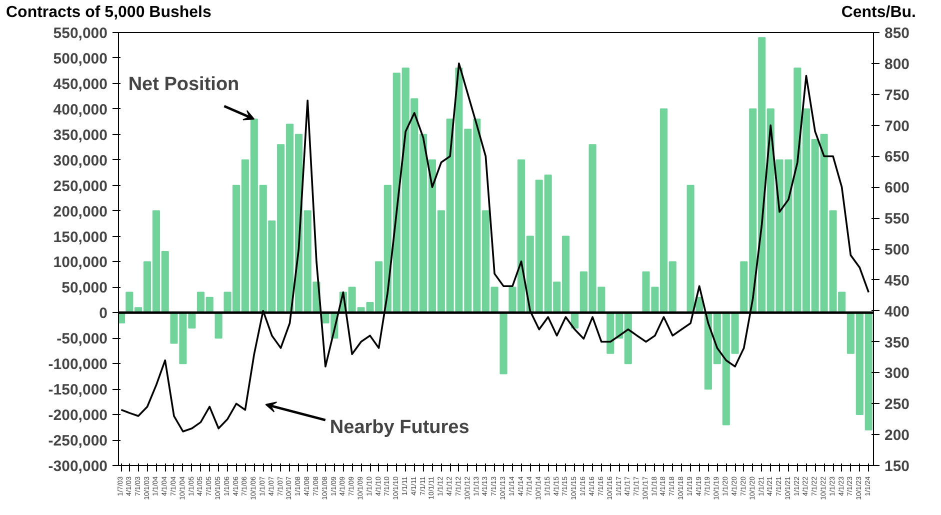  What do you see at coordinates (80, 109) in the screenshot?
I see `y-tick-label: 400,000` at bounding box center [80, 109].